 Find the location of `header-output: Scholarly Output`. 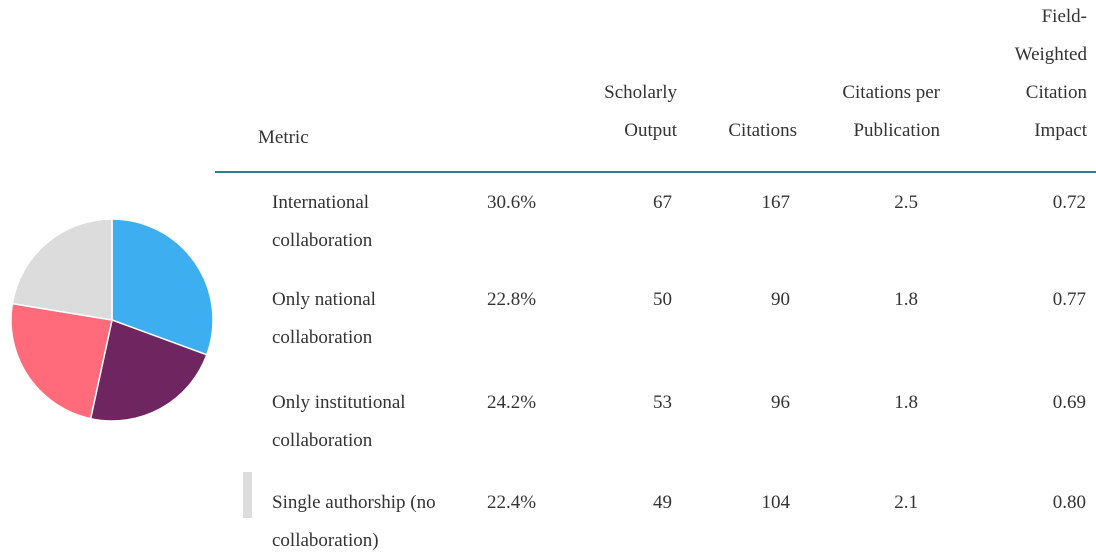

header-output: Scholarly Output is located at coordinates (640, 111).